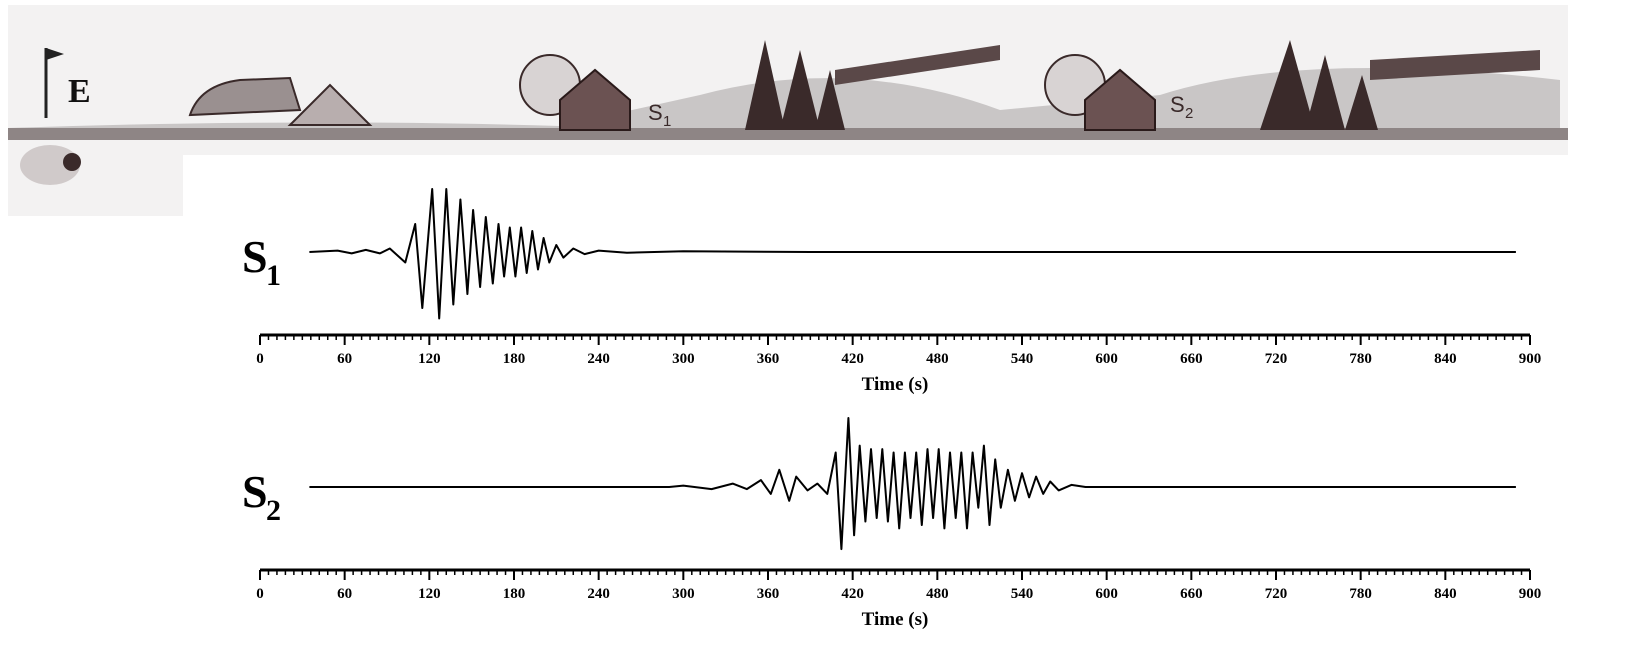  Describe the element at coordinates (79, 91) in the screenshot. I see `source-label: E` at that location.